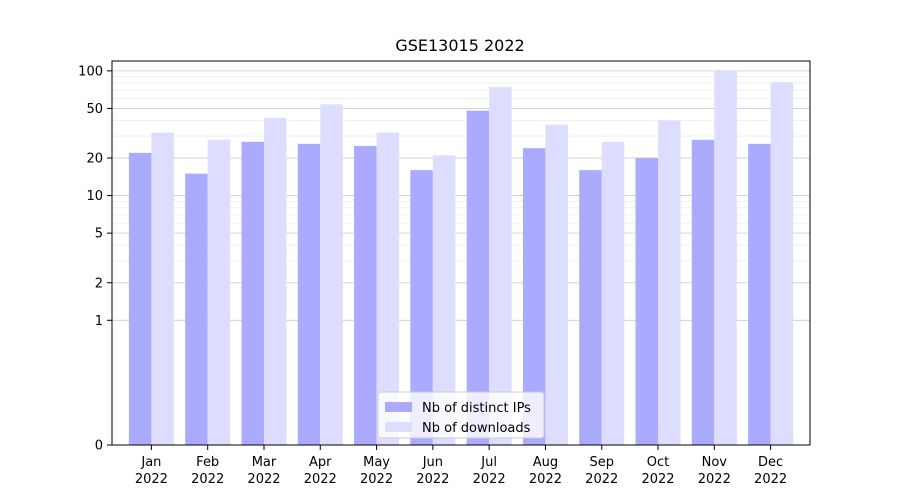 Image resolution: width=900 pixels, height=504 pixels. Describe the element at coordinates (658, 462) in the screenshot. I see `x-tick-label-month: Oct` at that location.